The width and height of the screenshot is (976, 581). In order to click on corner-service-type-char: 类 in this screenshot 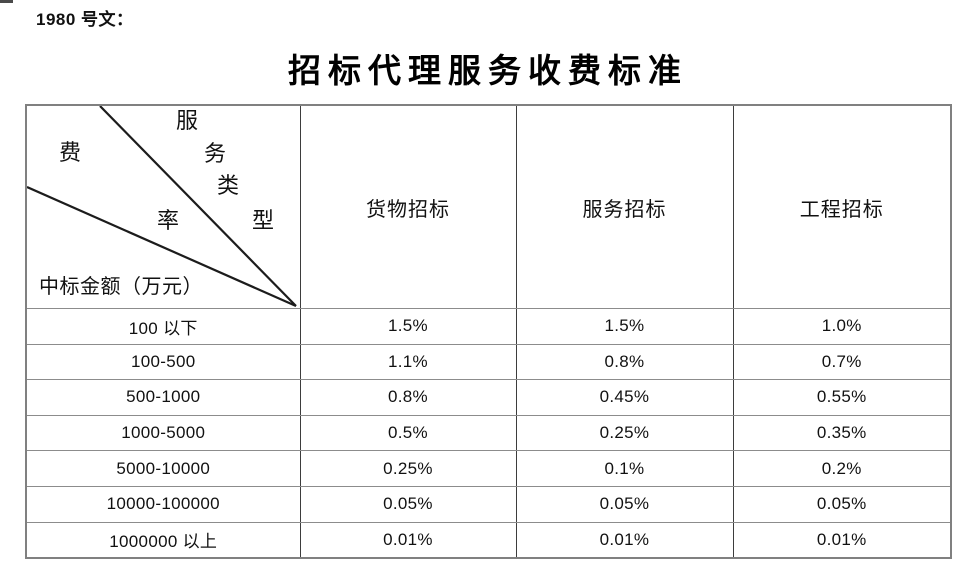, I will do `click(228, 185)`.